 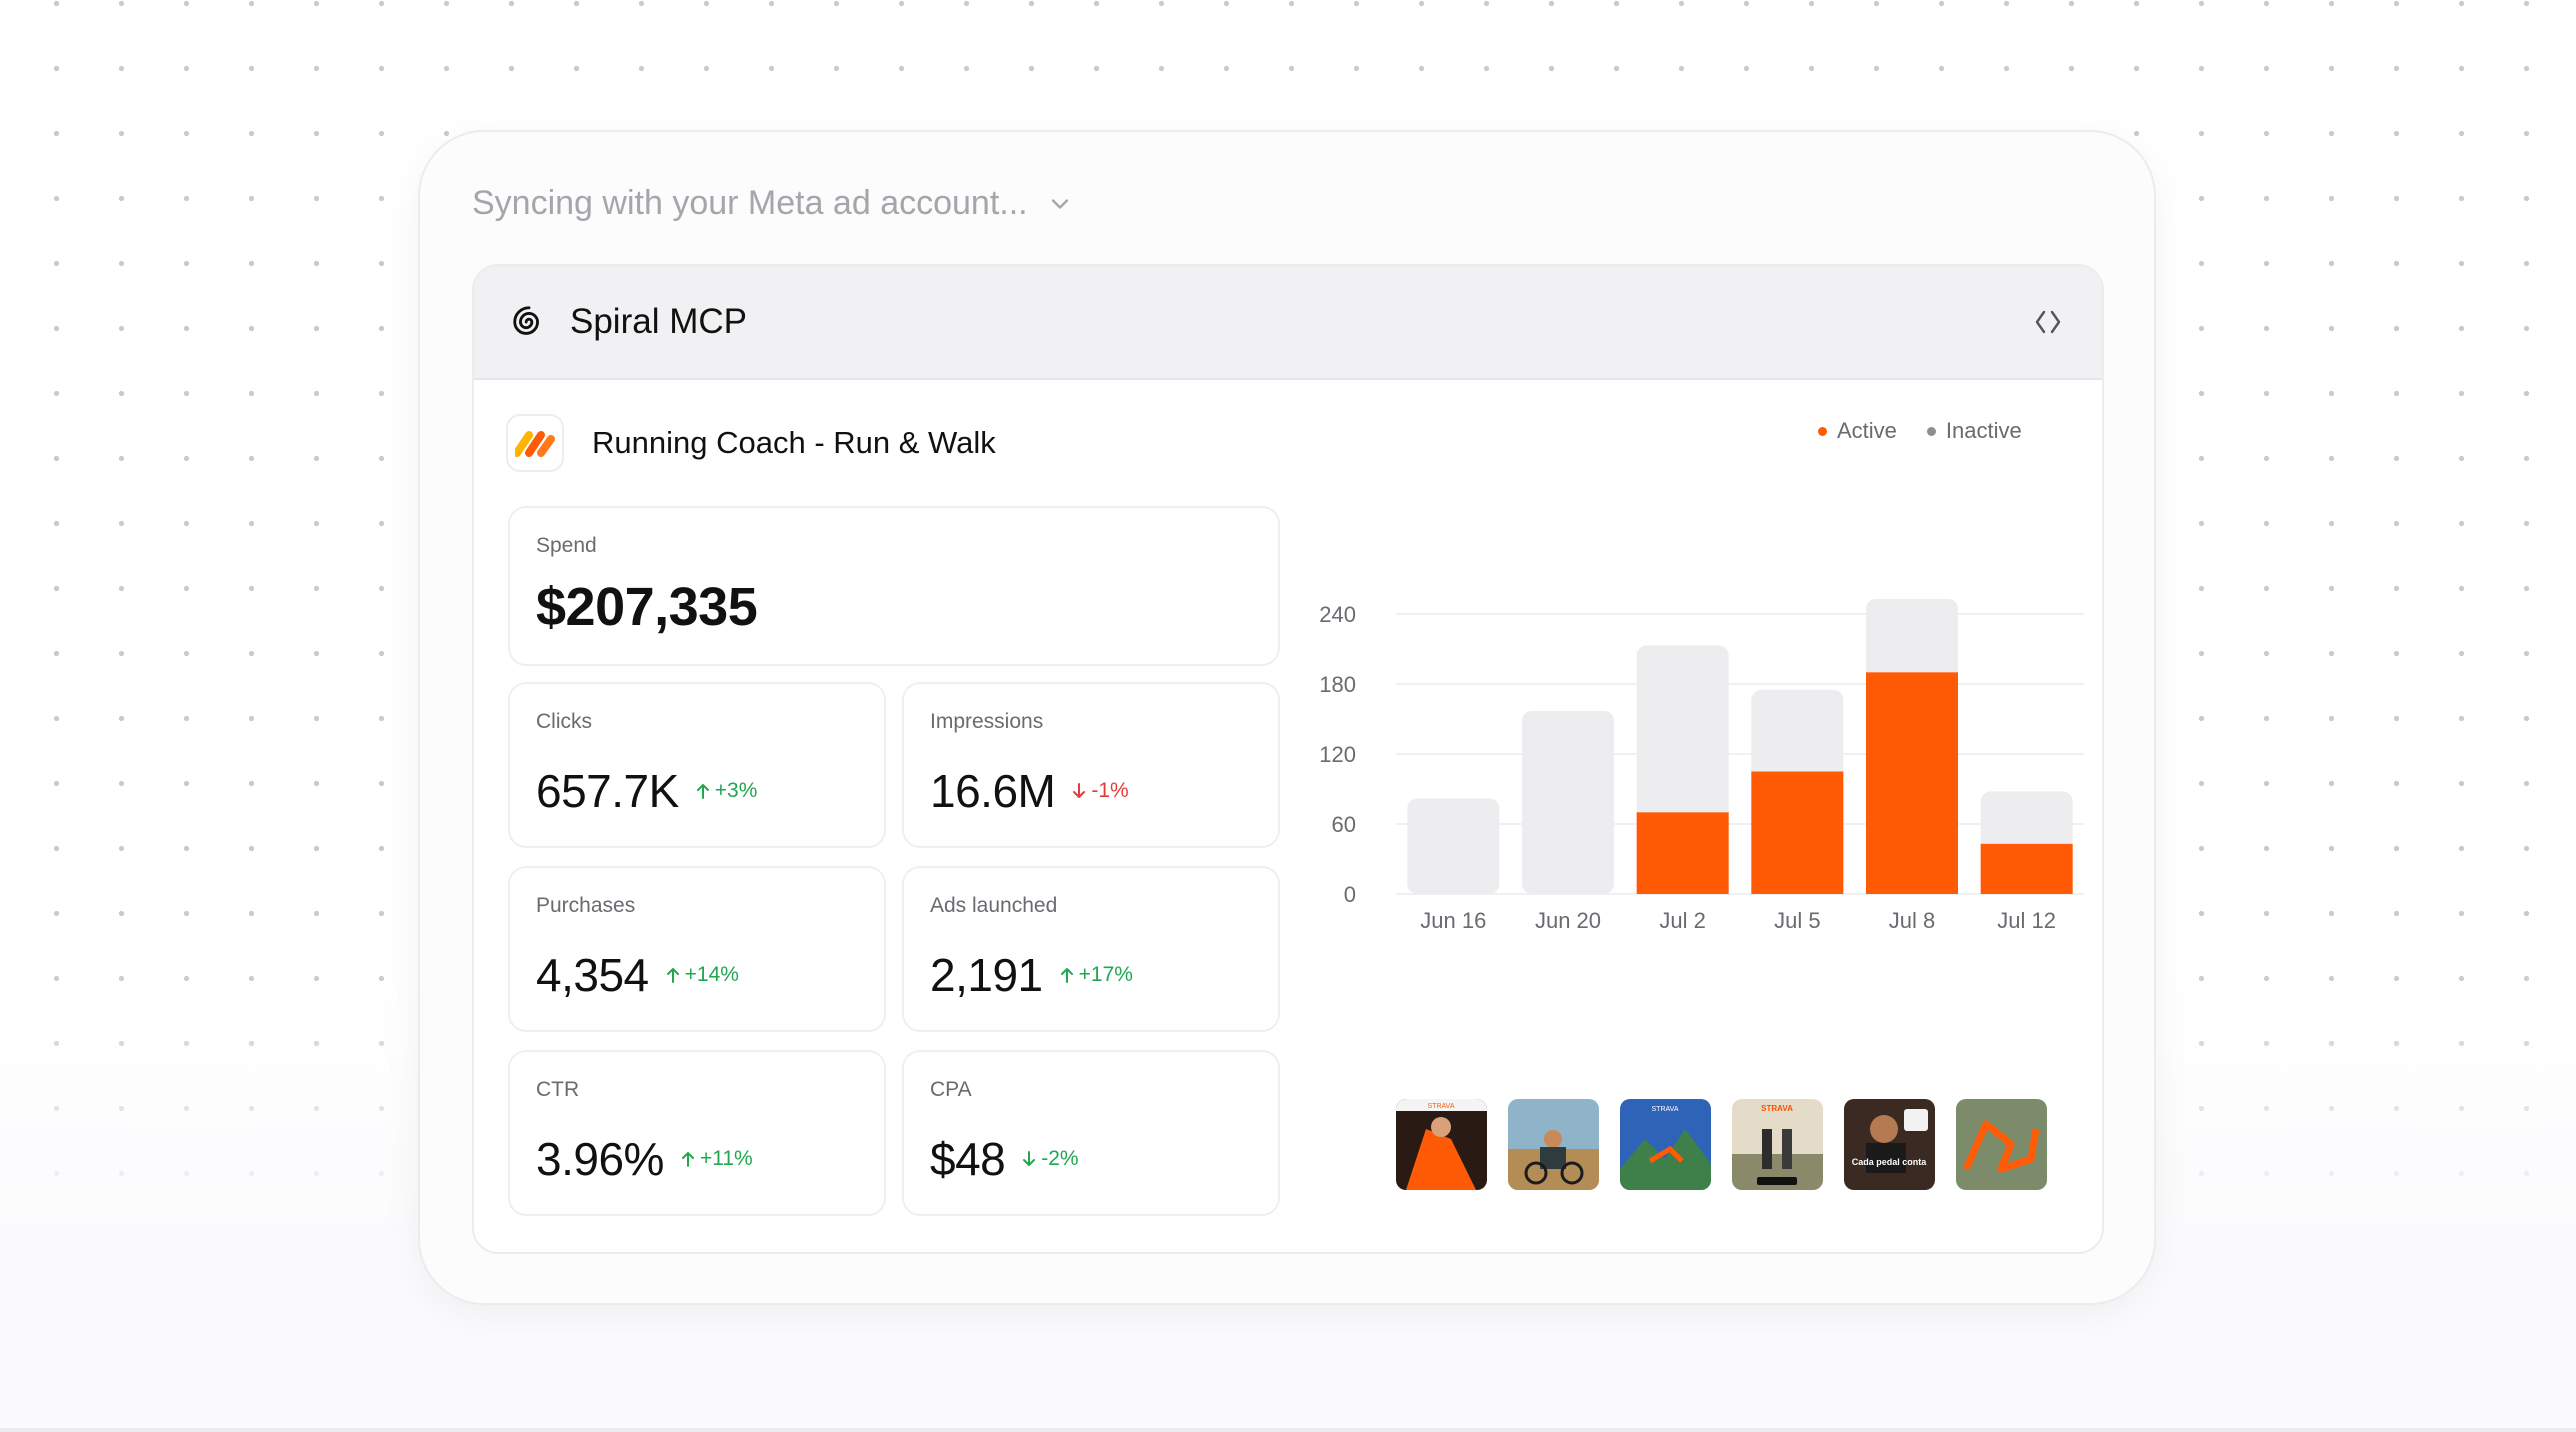 I want to click on legend-item-active: Active, so click(x=1857, y=431).